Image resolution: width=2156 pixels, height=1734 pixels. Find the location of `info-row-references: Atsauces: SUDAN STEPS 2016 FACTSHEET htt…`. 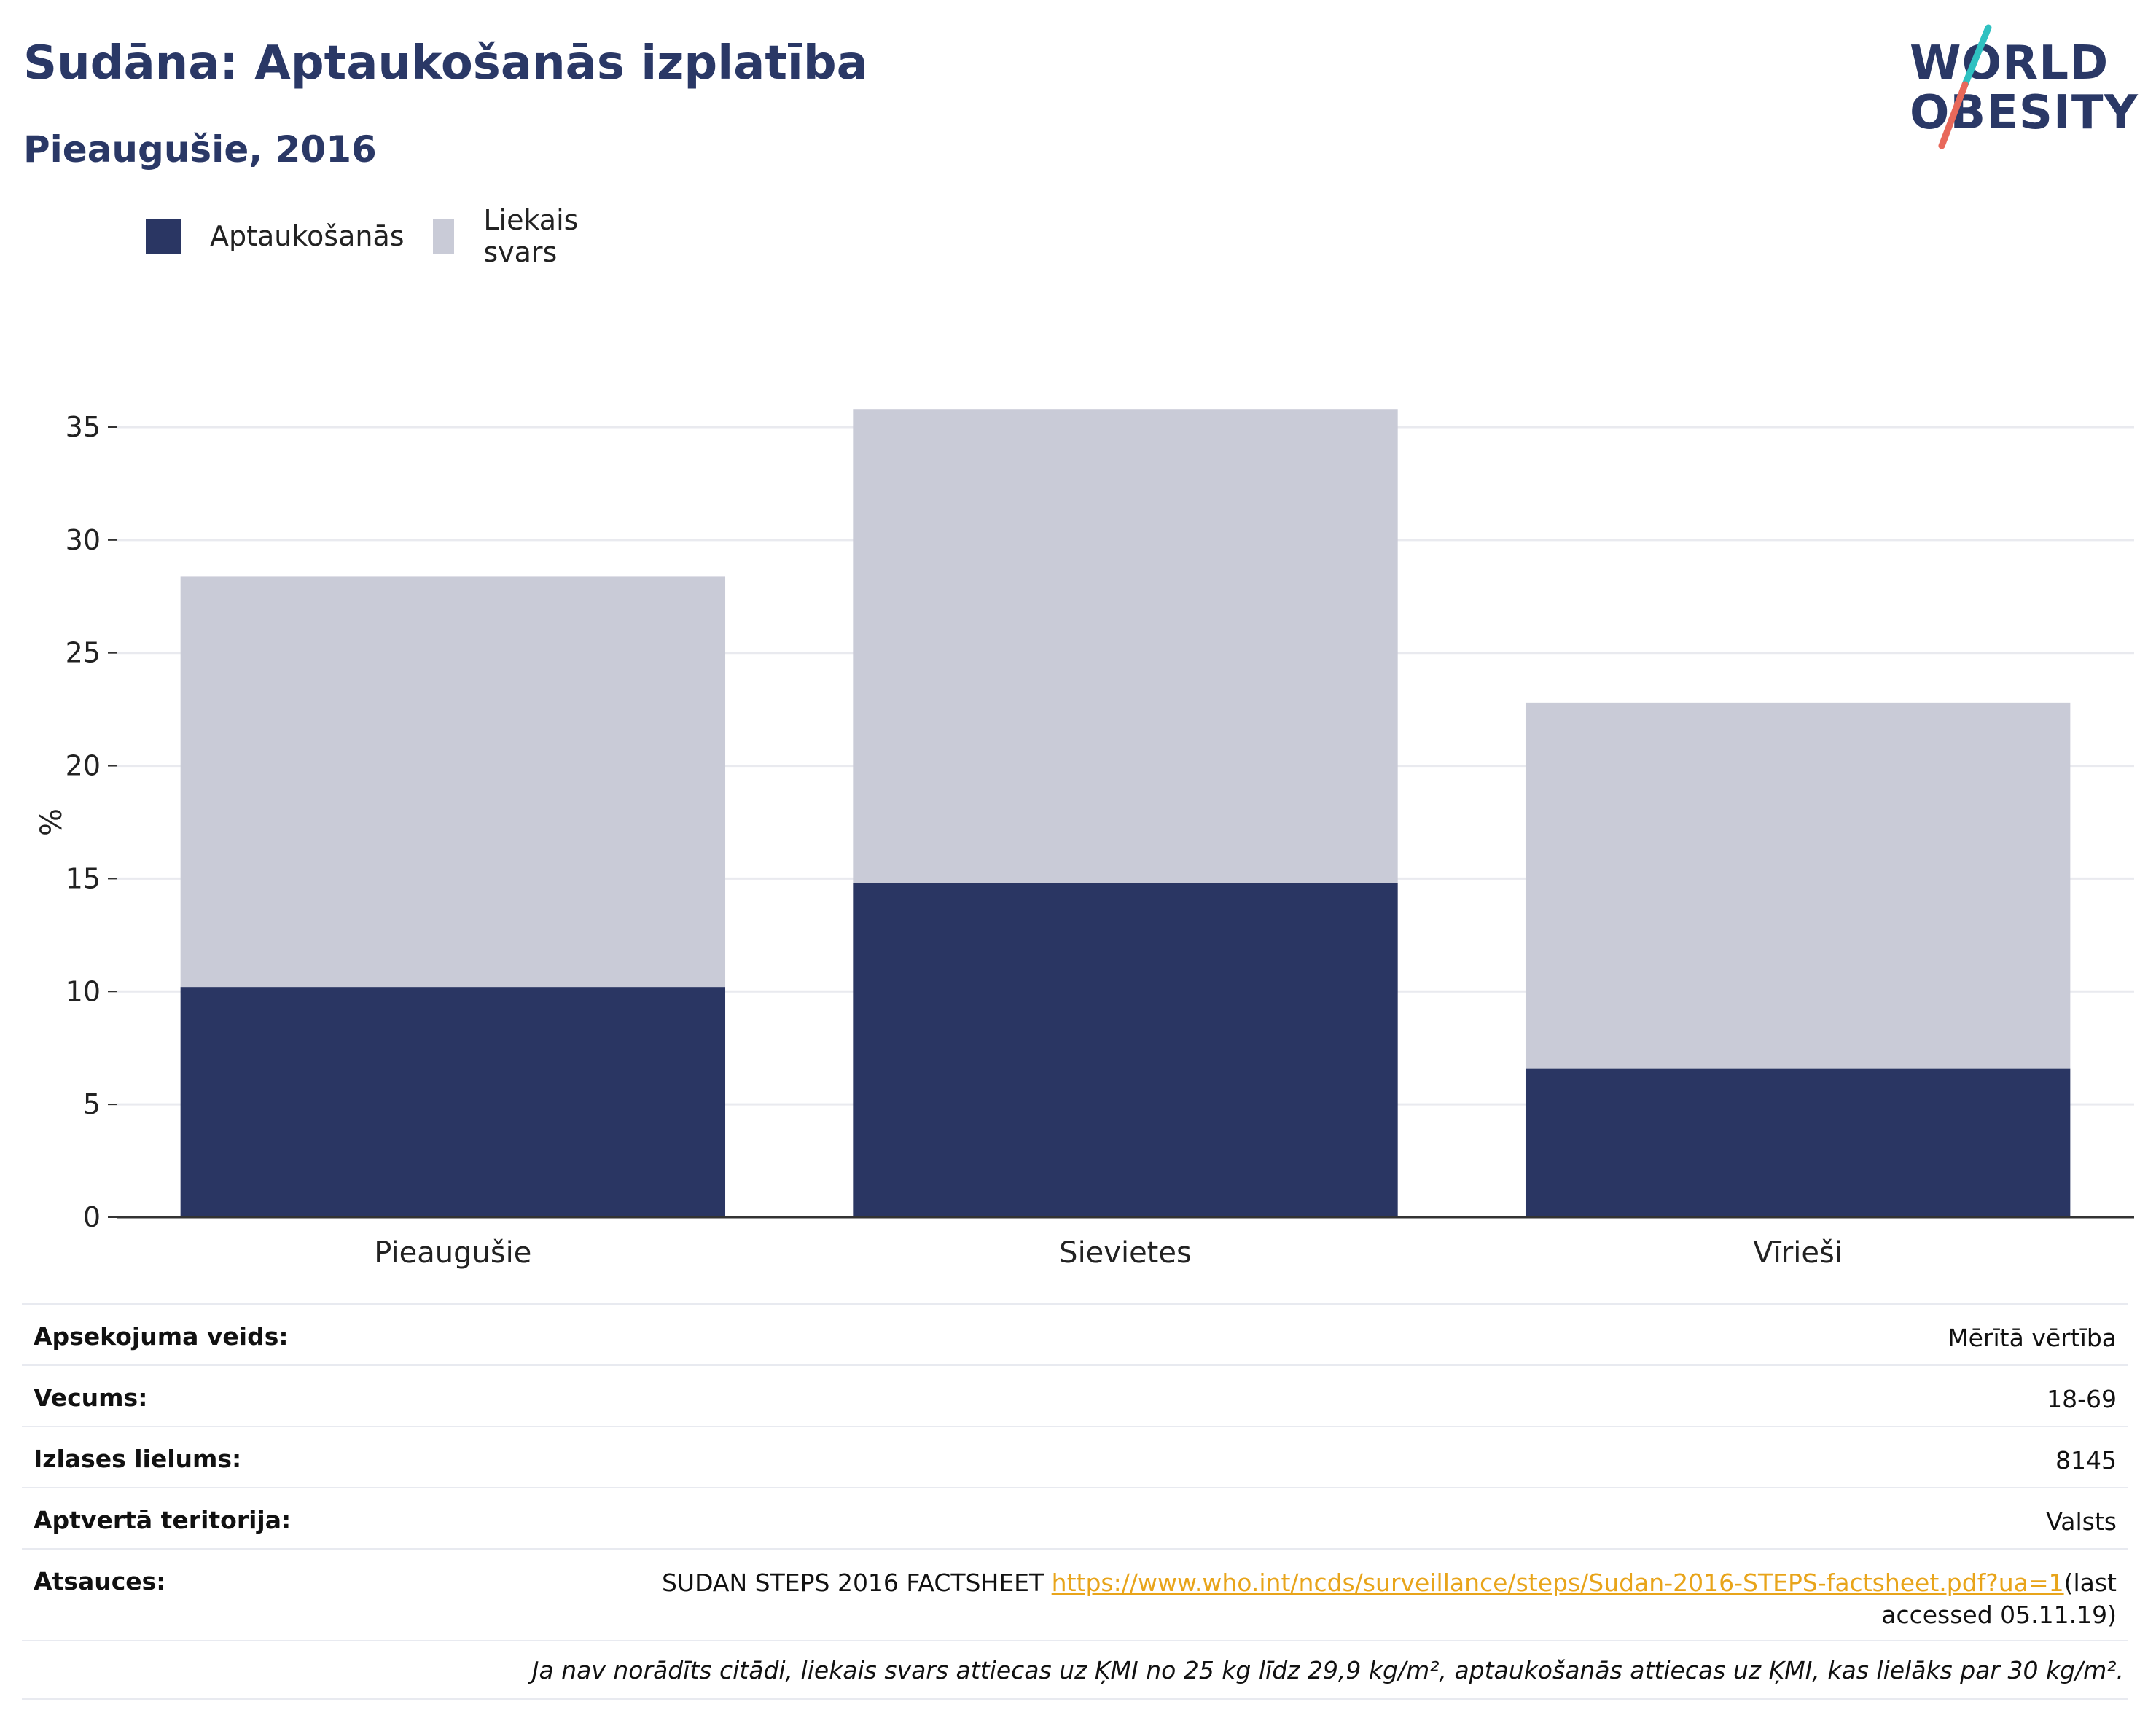

info-row-references: Atsauces: SUDAN STEPS 2016 FACTSHEET htt… is located at coordinates (1075, 1594).